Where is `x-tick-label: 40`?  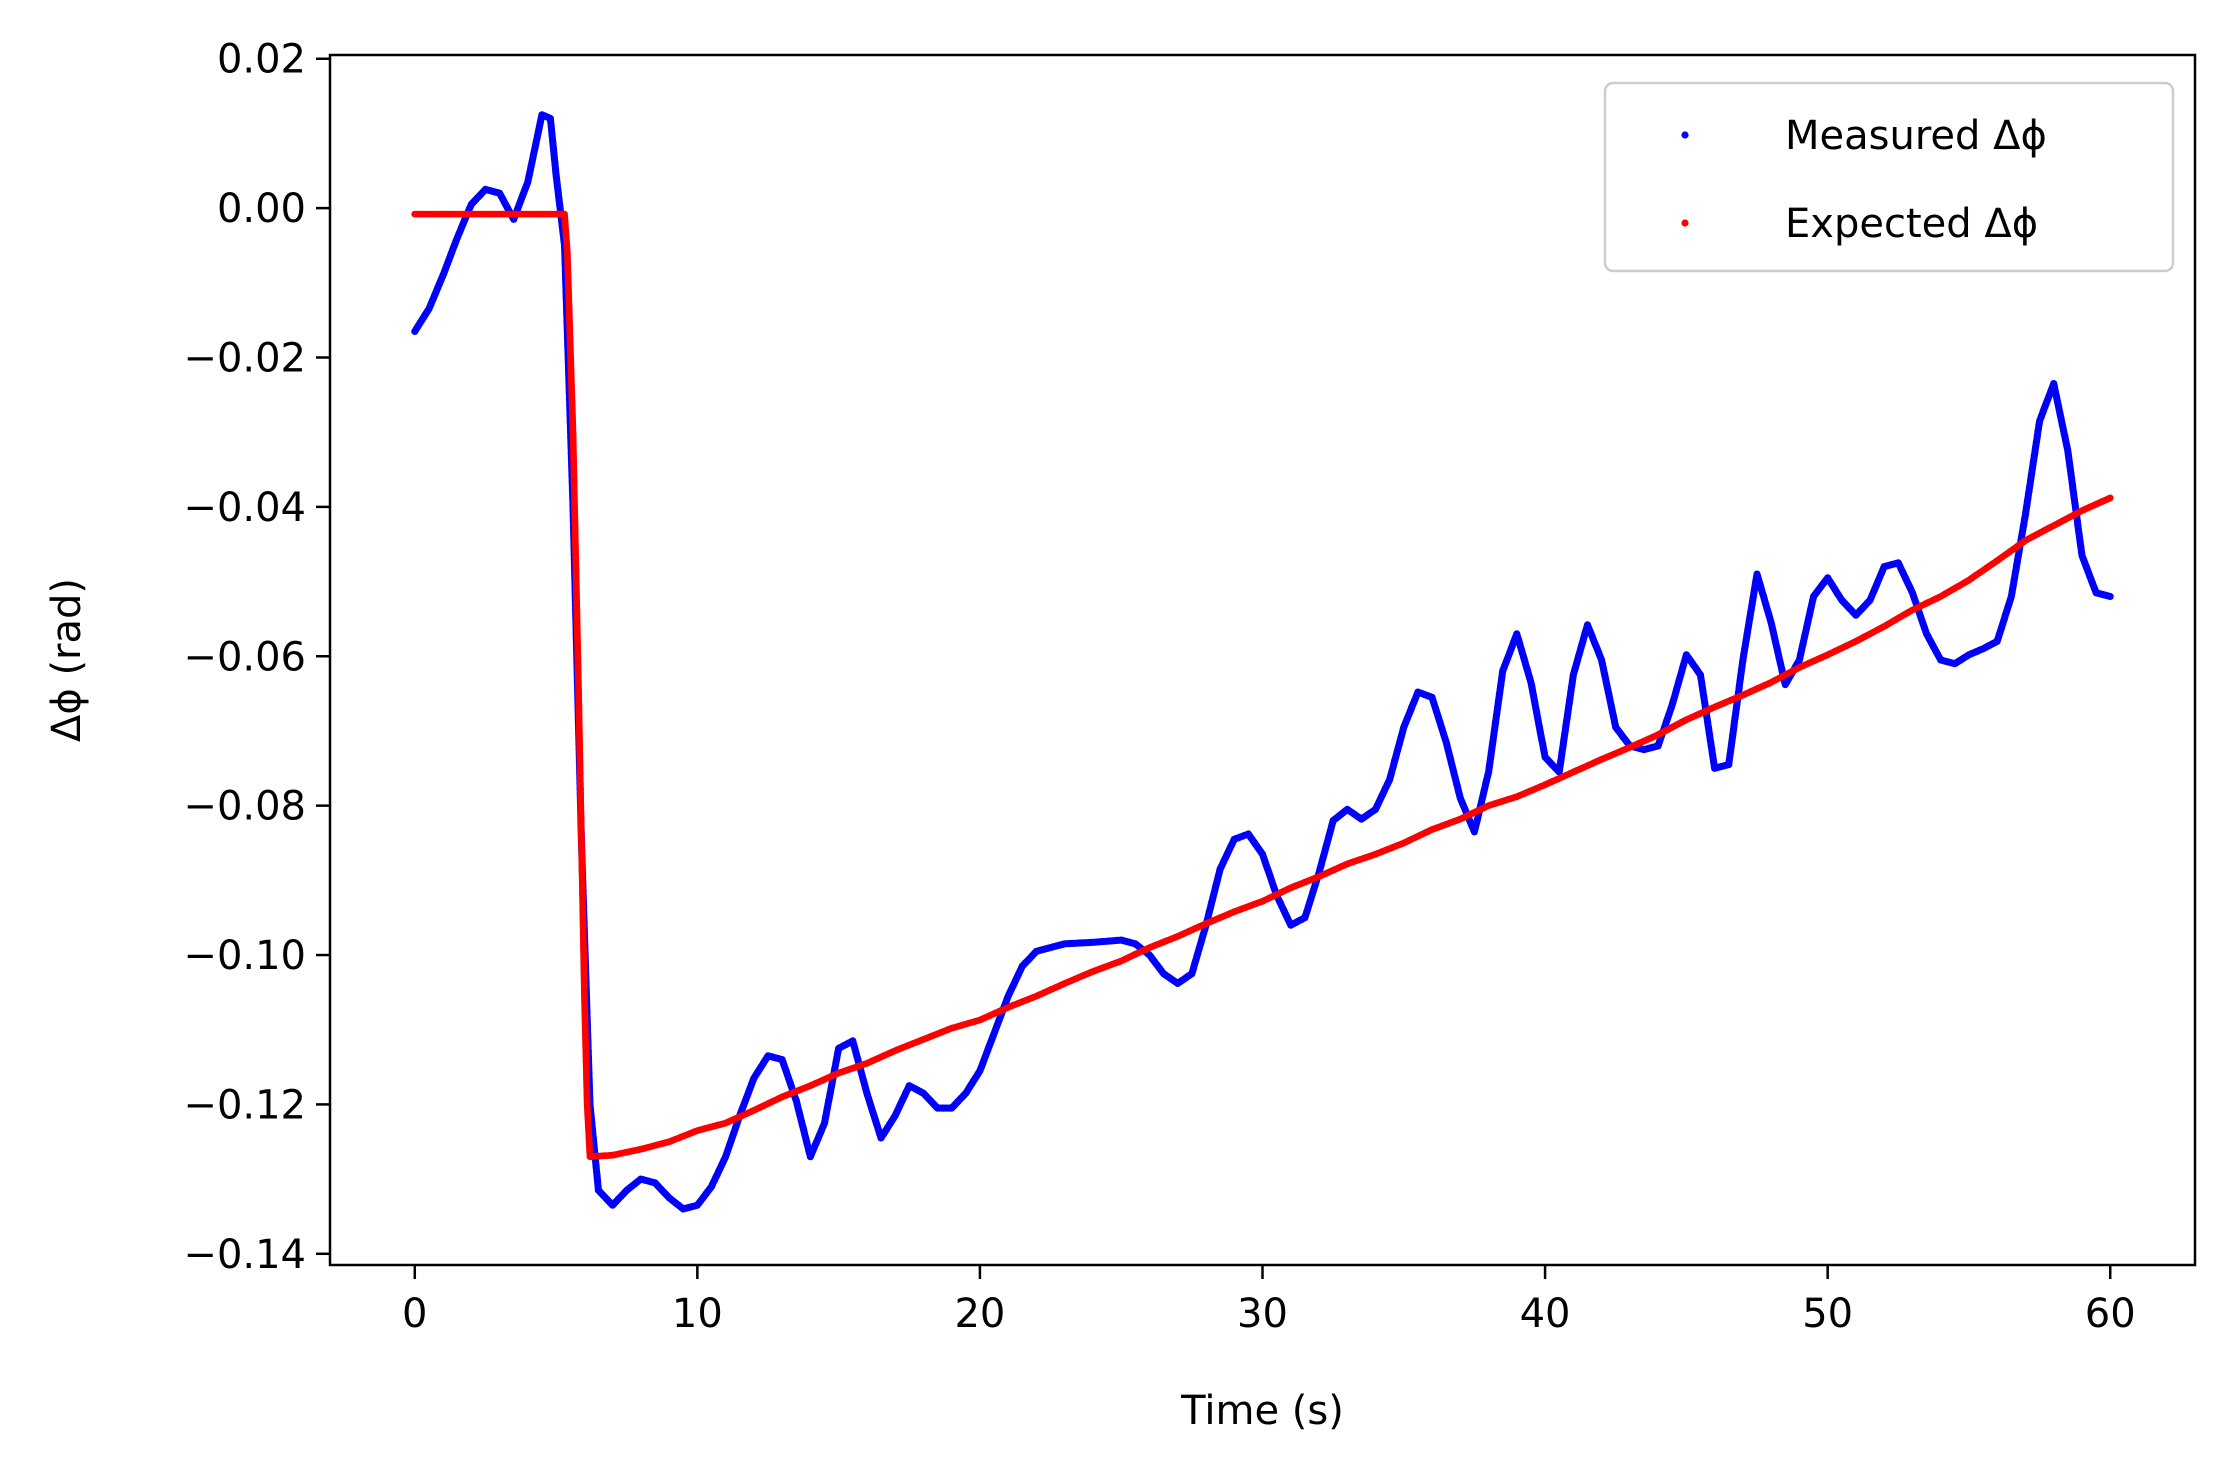
x-tick-label: 40 is located at coordinates (1545, 1314).